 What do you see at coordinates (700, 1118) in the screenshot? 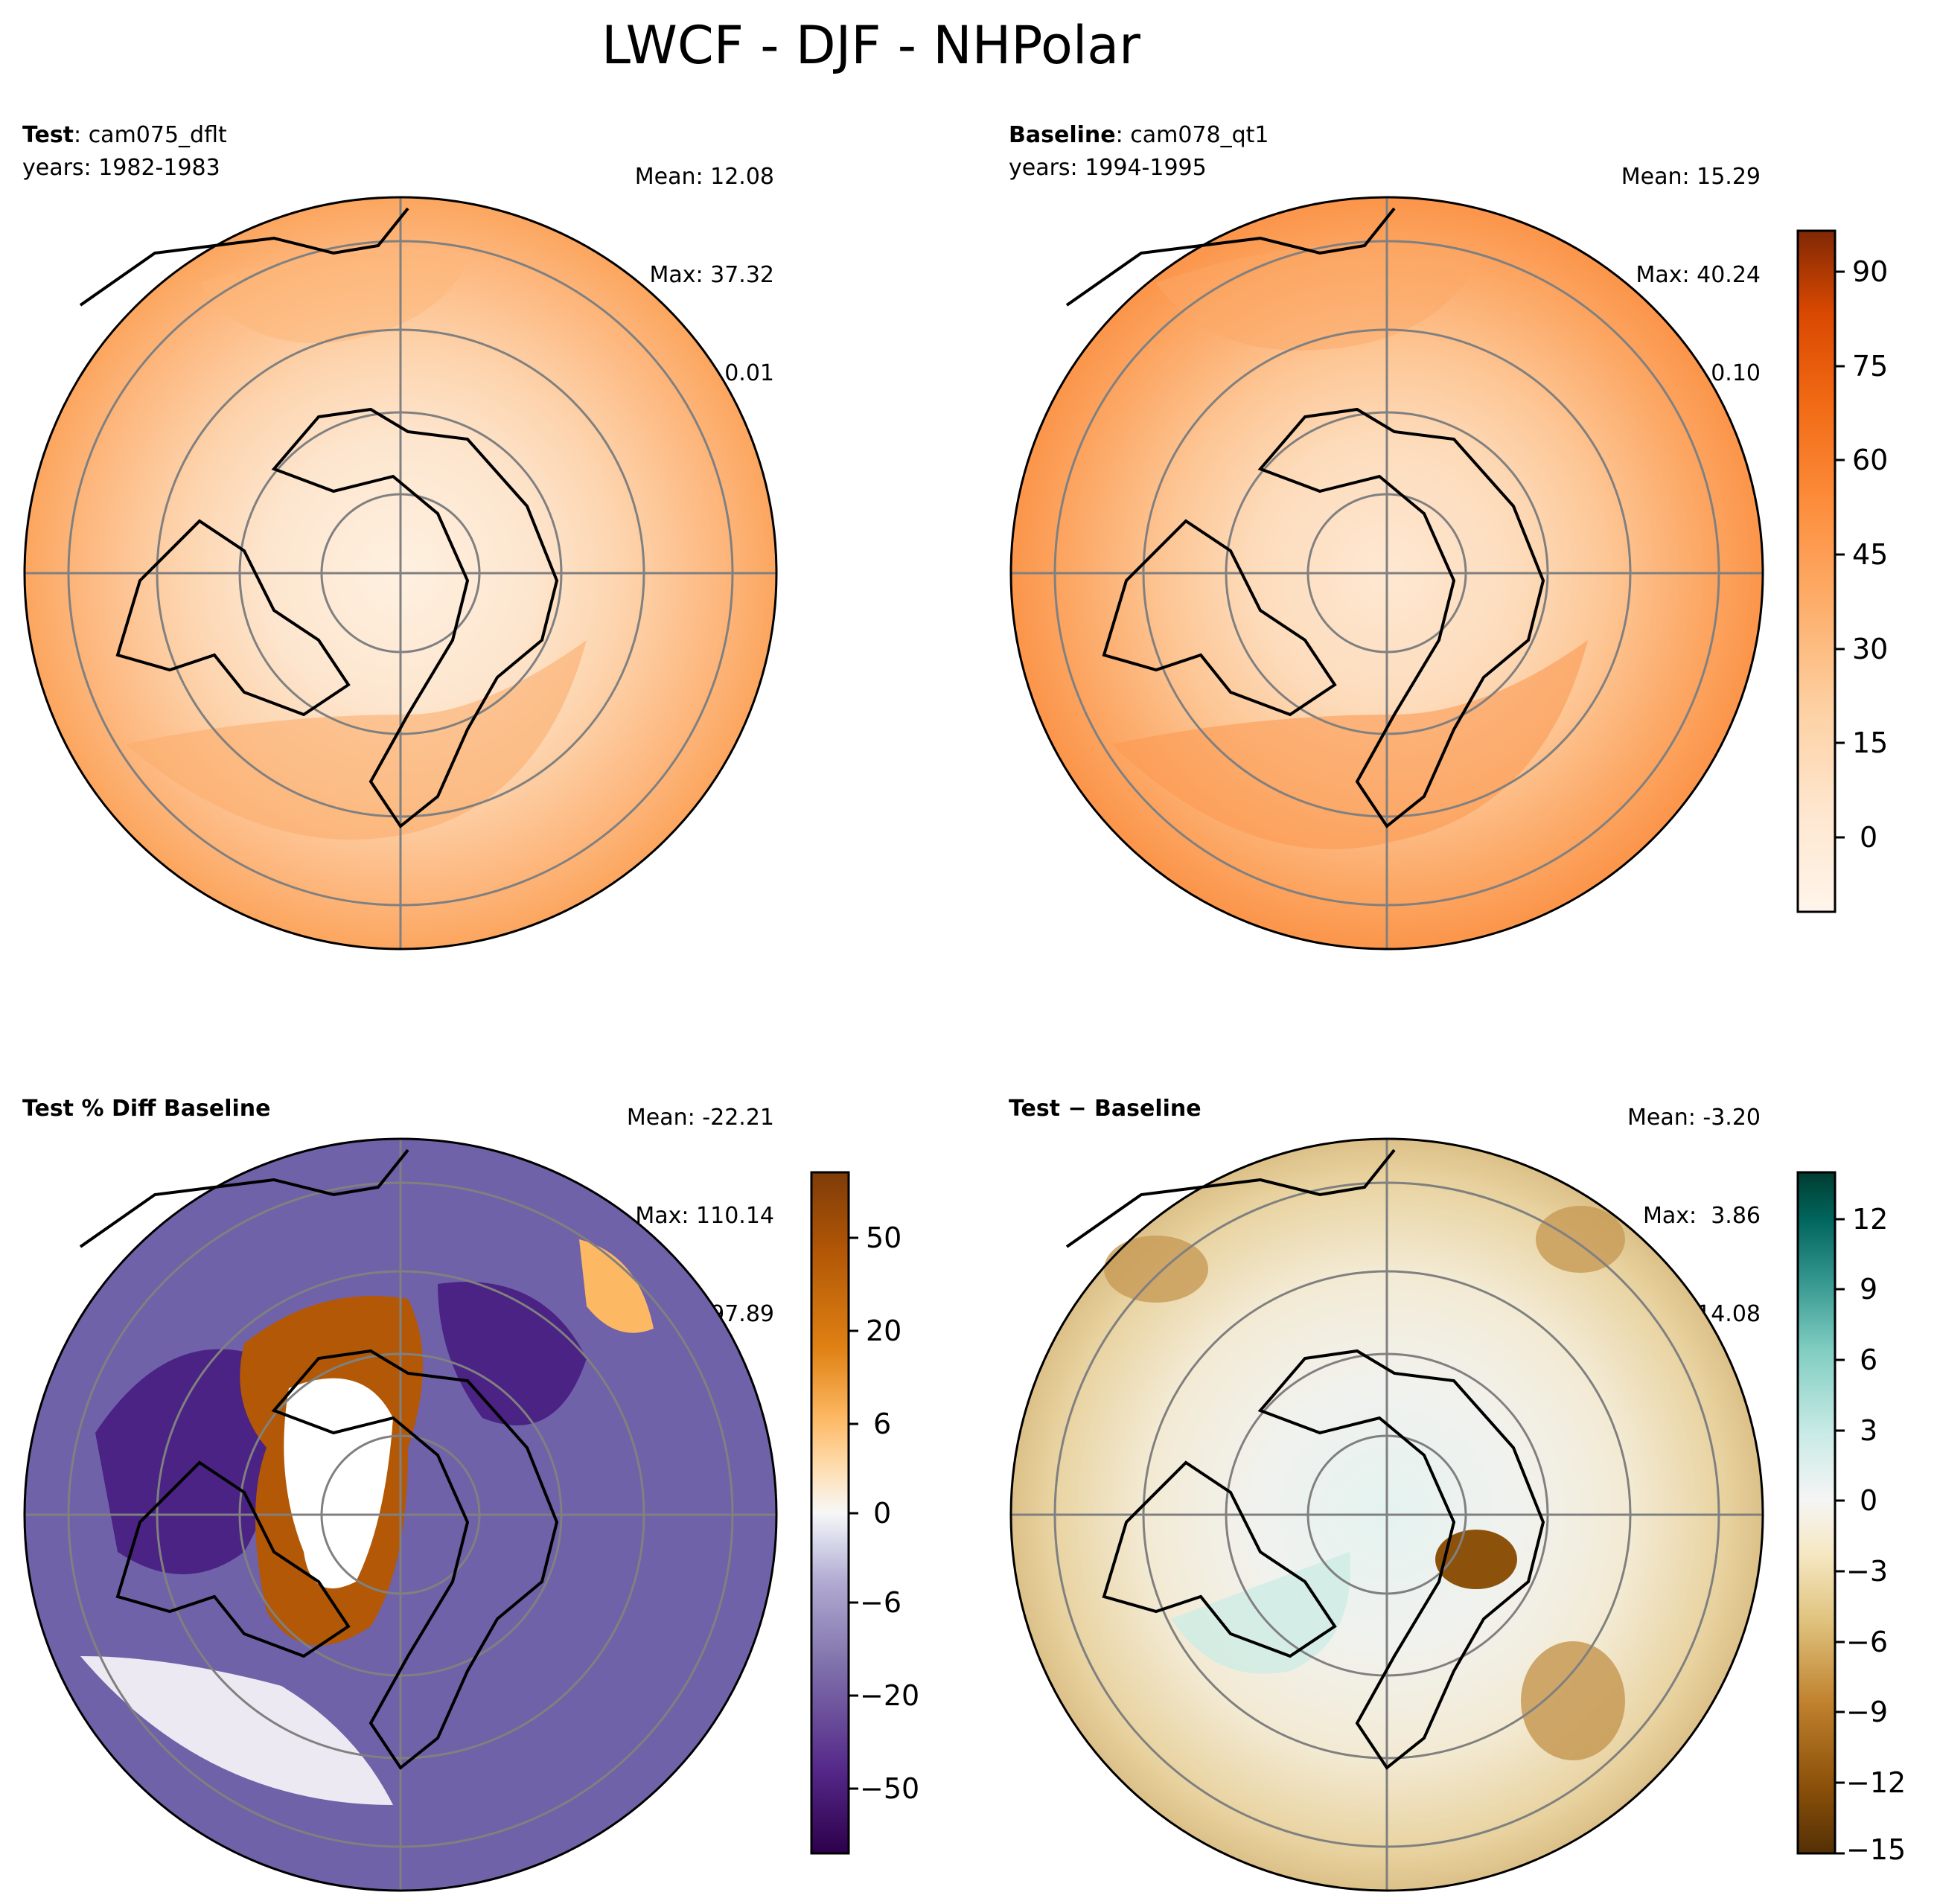
I see `pctdiff-mean: Mean: -22.21` at bounding box center [700, 1118].